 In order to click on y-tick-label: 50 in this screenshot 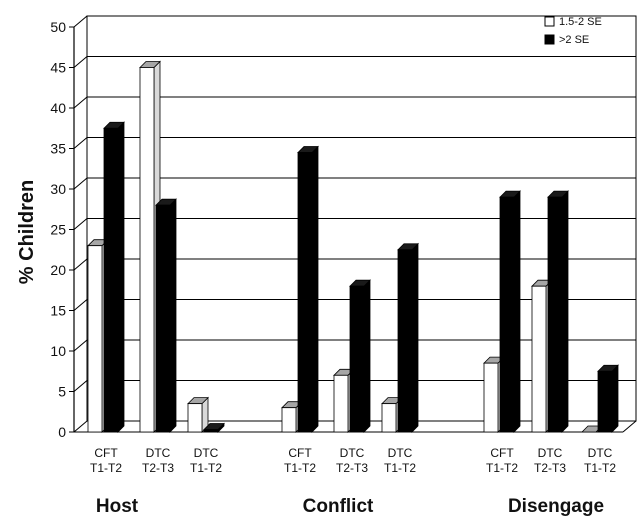, I will do `click(58, 27)`.